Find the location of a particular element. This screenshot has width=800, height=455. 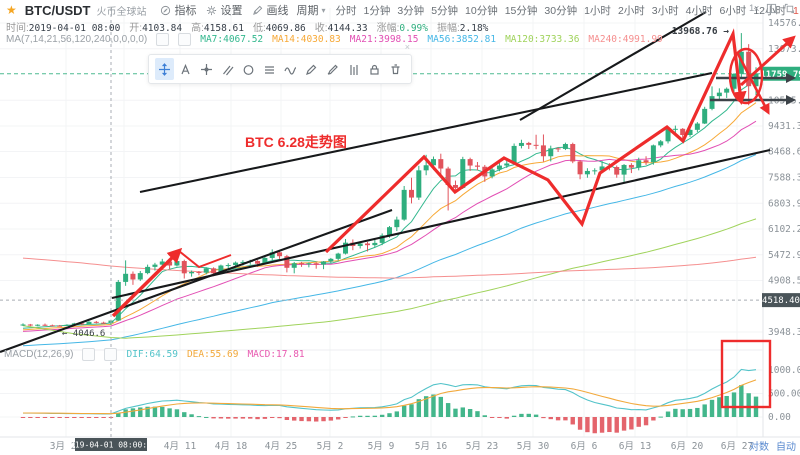

tool-parallel-lines-icon is located at coordinates (227, 69).